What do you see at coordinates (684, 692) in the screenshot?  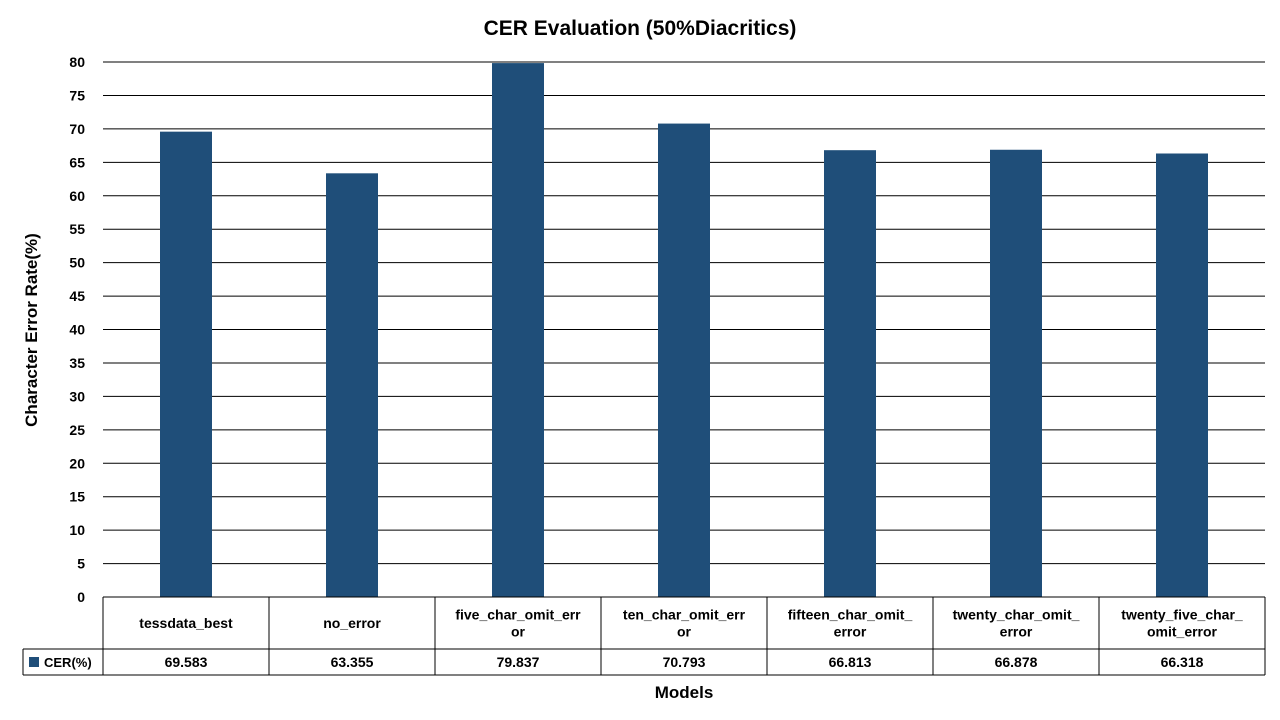 I see `x-axis-title: Models` at bounding box center [684, 692].